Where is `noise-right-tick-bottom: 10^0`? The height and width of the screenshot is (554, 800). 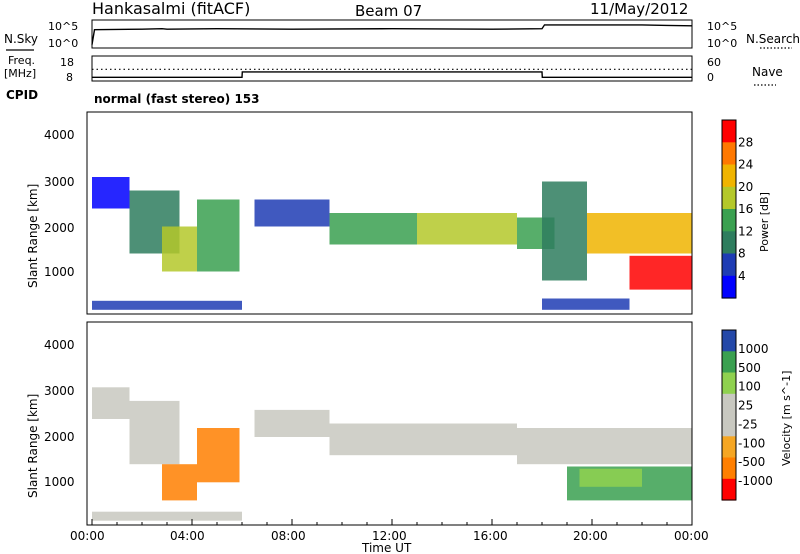 noise-right-tick-bottom: 10^0 is located at coordinates (722, 43).